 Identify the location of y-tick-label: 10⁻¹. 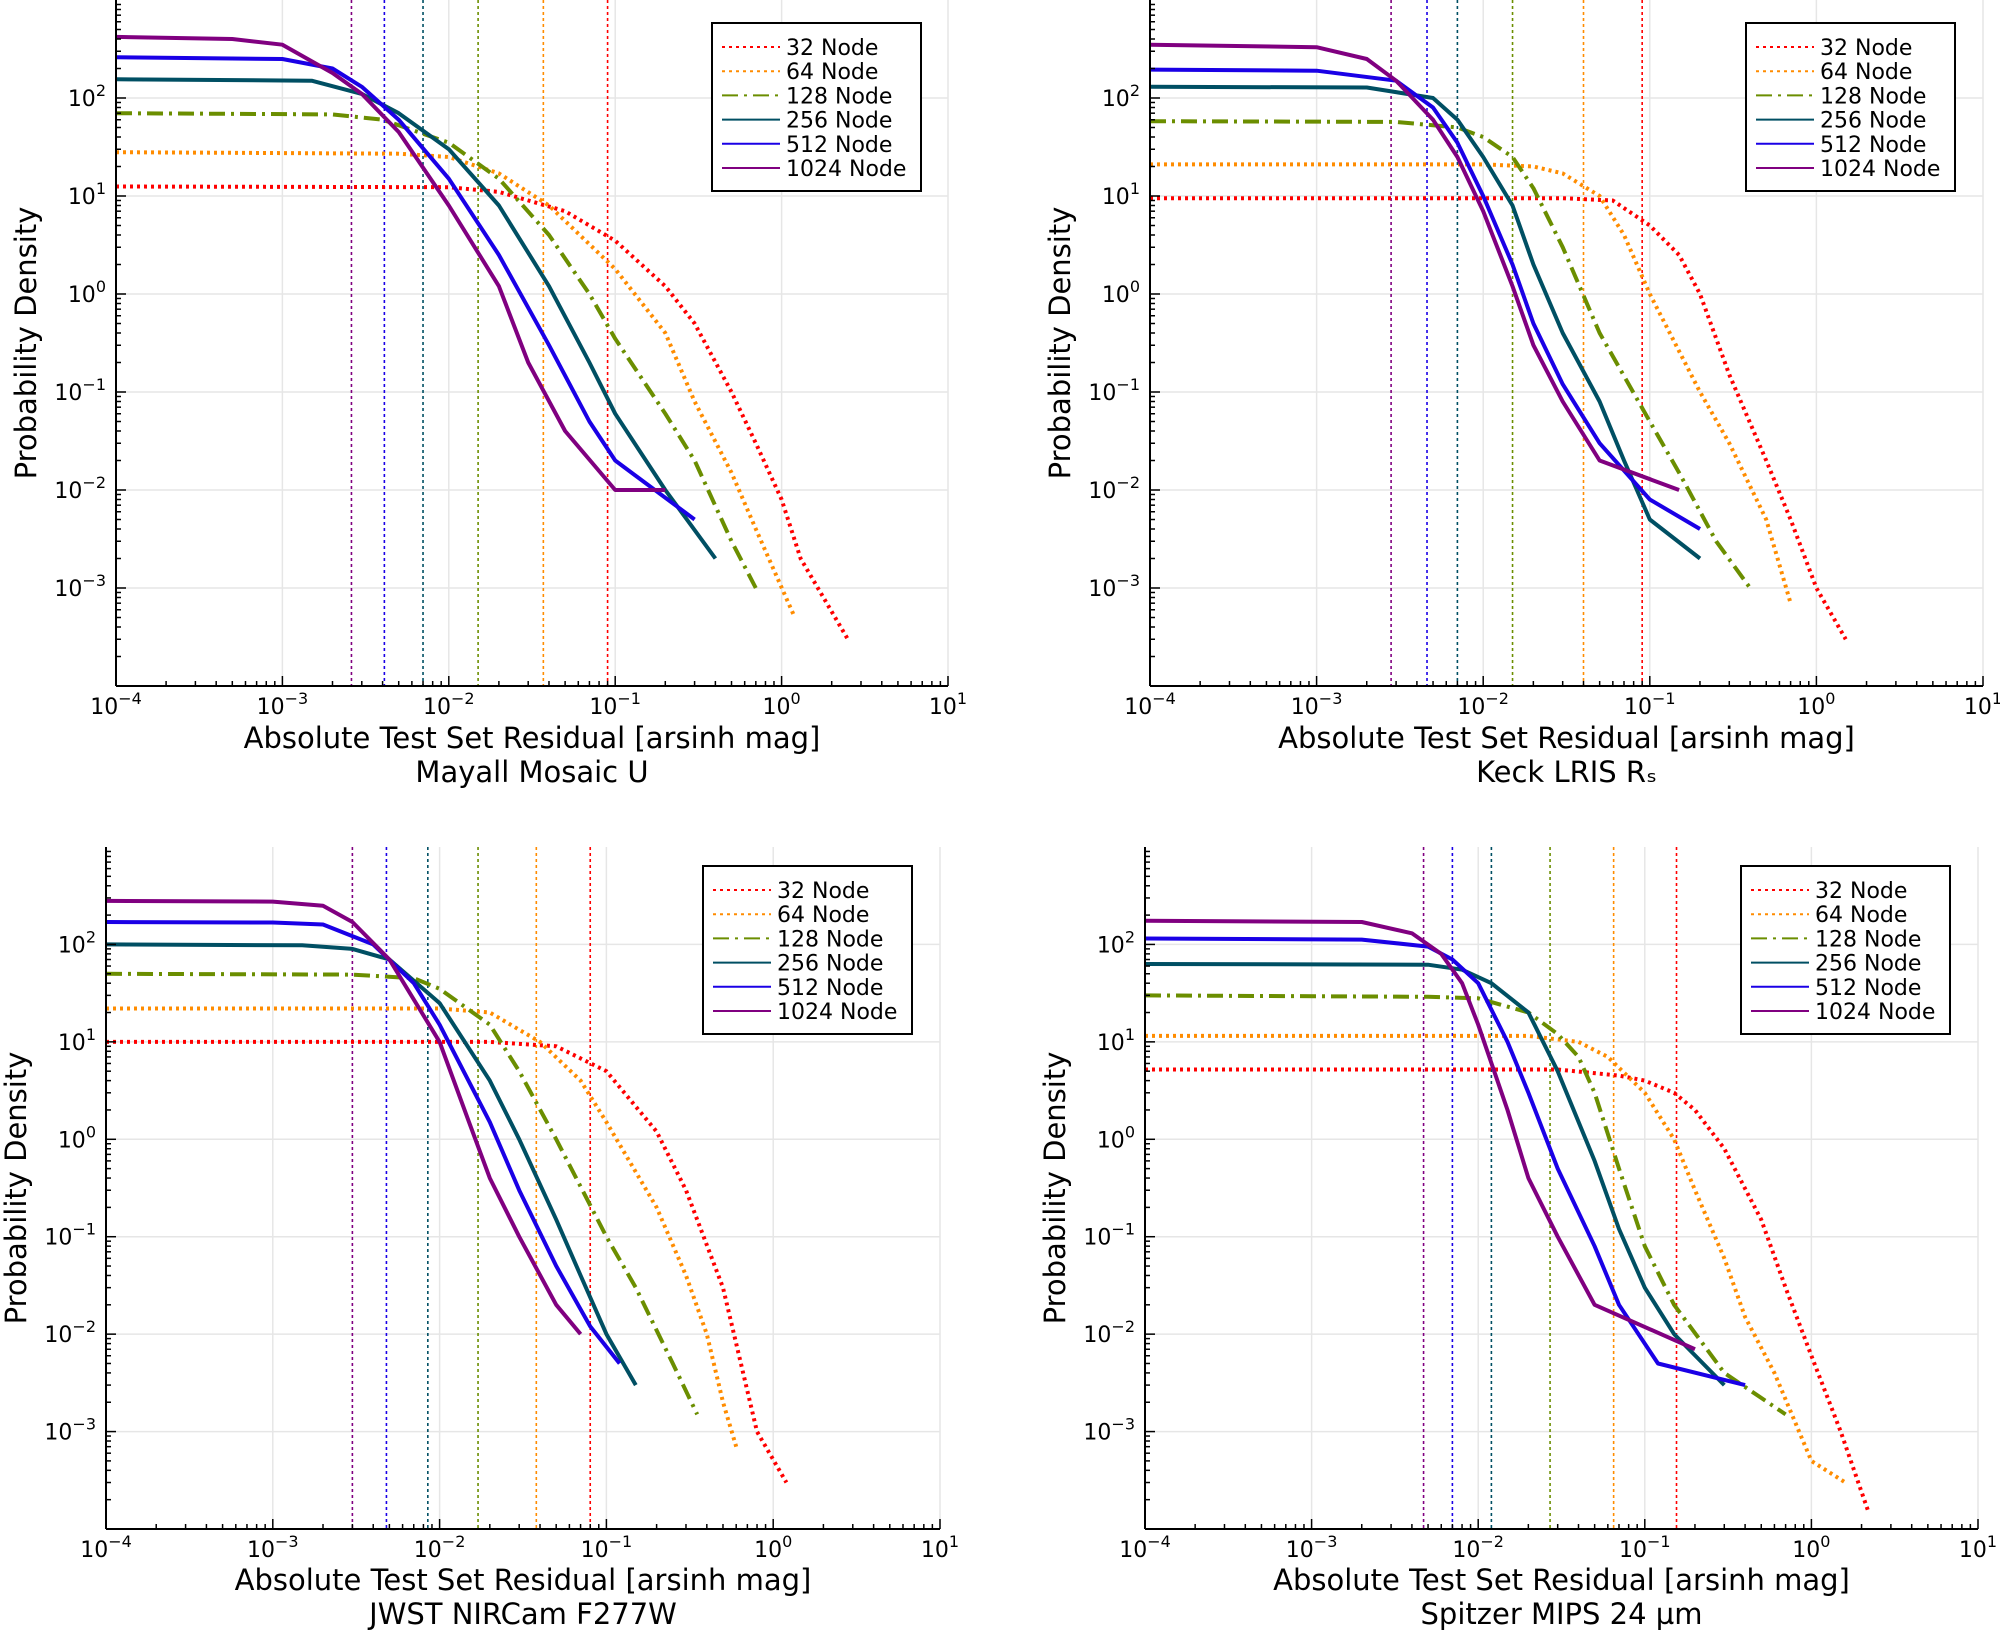
(1114, 390).